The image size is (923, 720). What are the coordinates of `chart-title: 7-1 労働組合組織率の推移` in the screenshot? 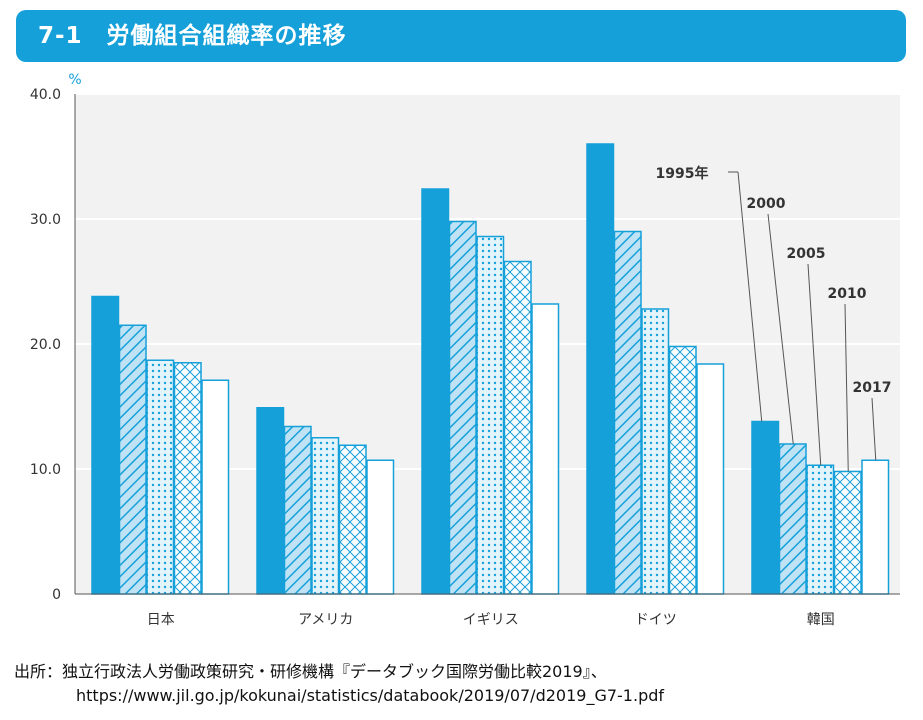 It's located at (192, 36).